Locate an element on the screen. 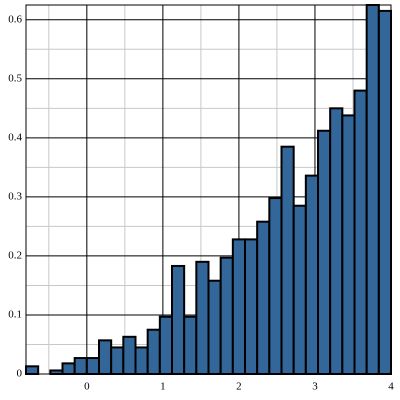 This screenshot has width=400, height=400. x-tick-label: 4 is located at coordinates (391, 387).